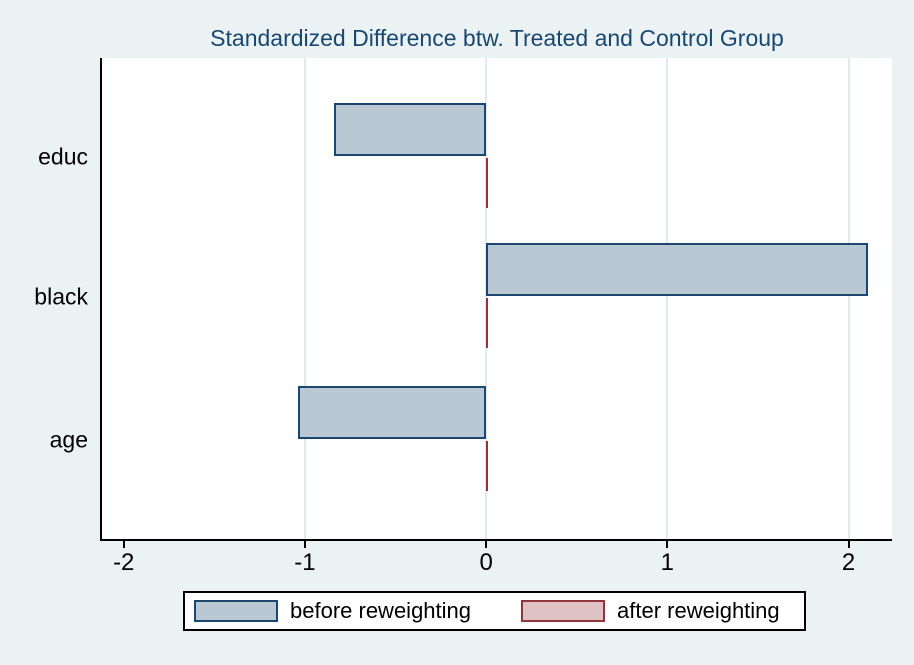  I want to click on legend-item-before: before reweighting, so click(332, 611).